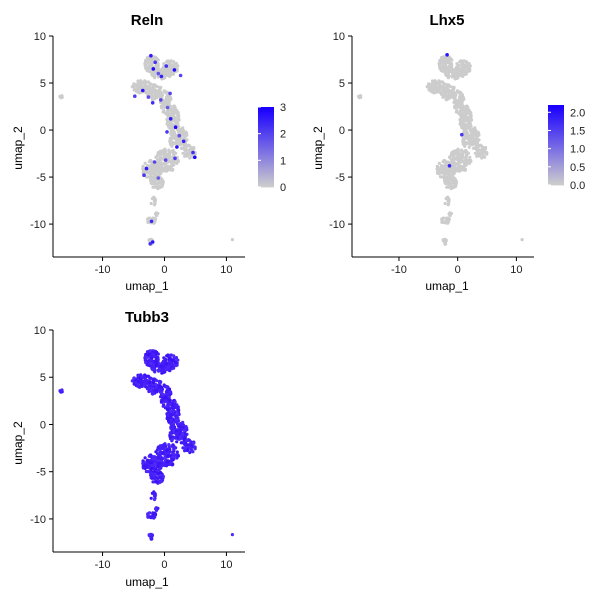 The width and height of the screenshot is (600, 600). Describe the element at coordinates (38, 520) in the screenshot. I see `y-tick-label: -10` at that location.